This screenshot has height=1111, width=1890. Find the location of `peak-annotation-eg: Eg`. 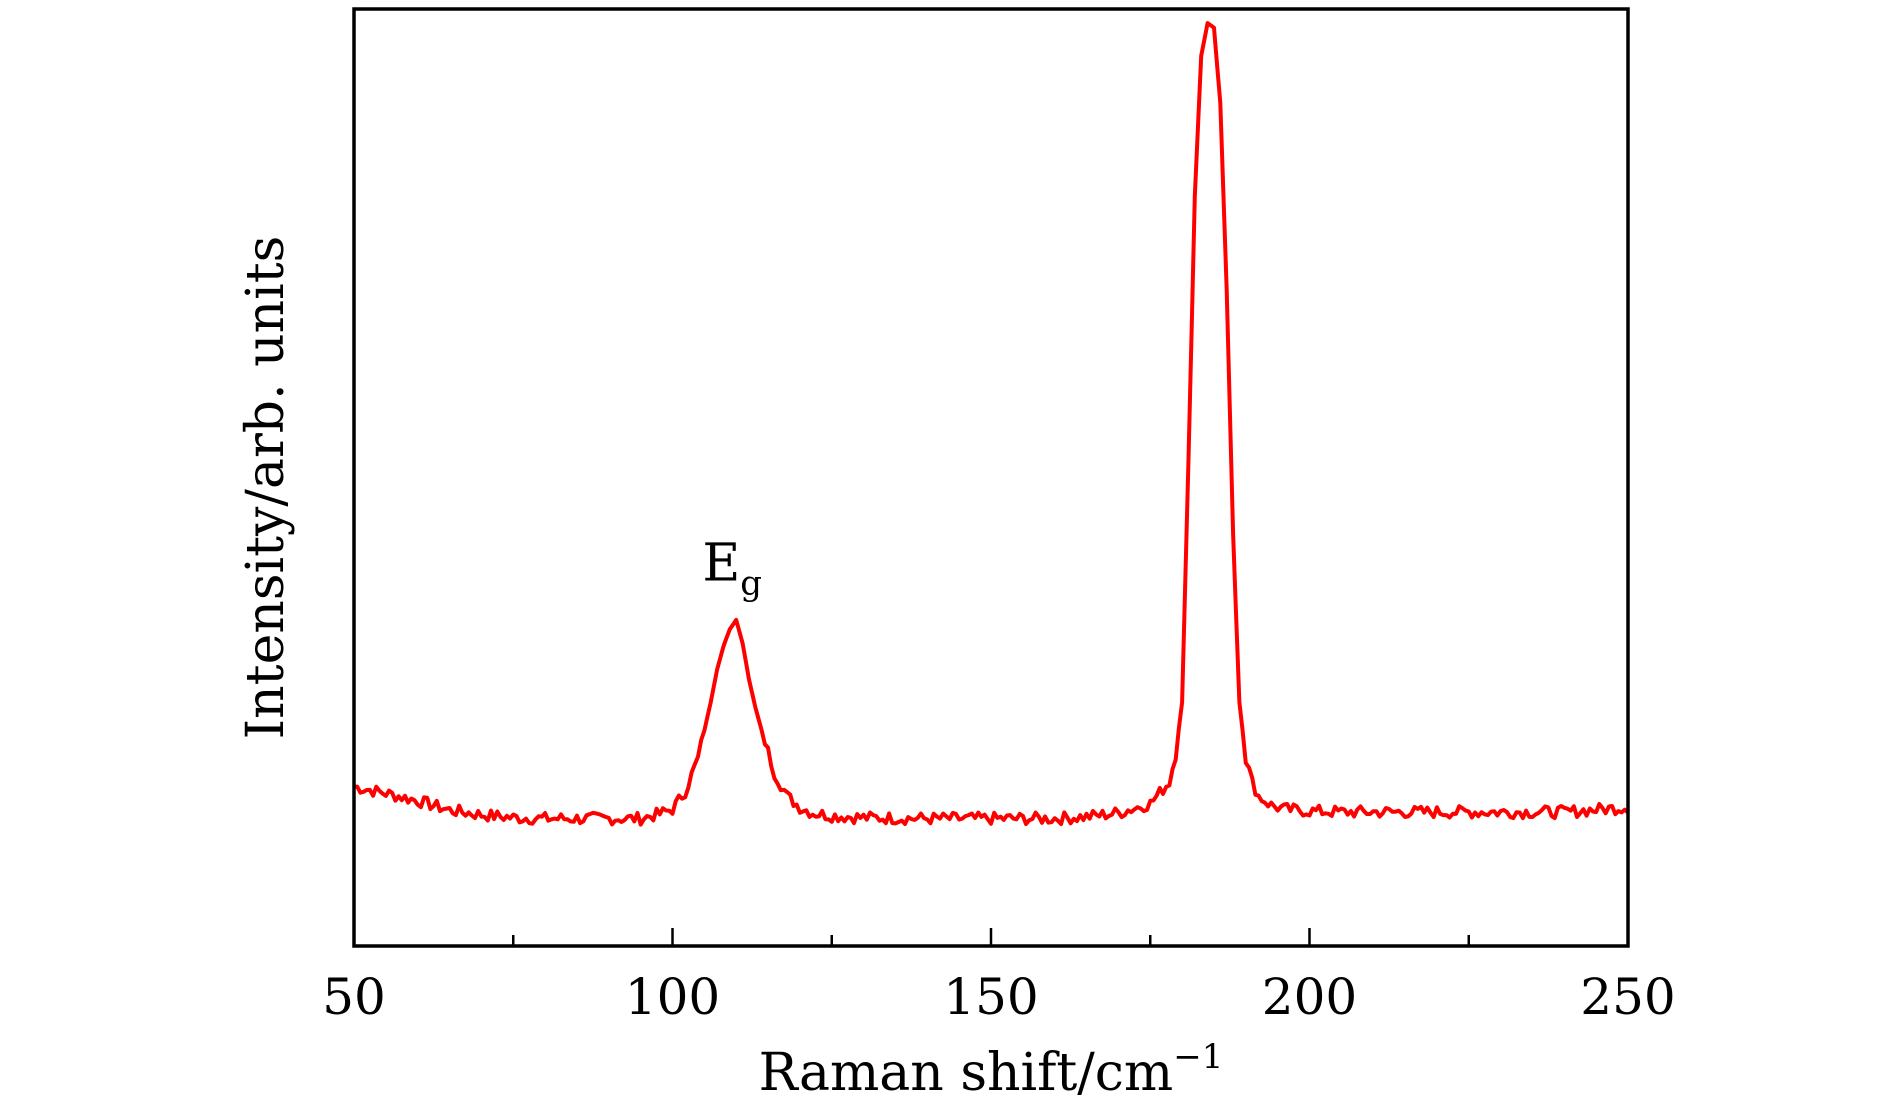

peak-annotation-eg: Eg is located at coordinates (732, 569).